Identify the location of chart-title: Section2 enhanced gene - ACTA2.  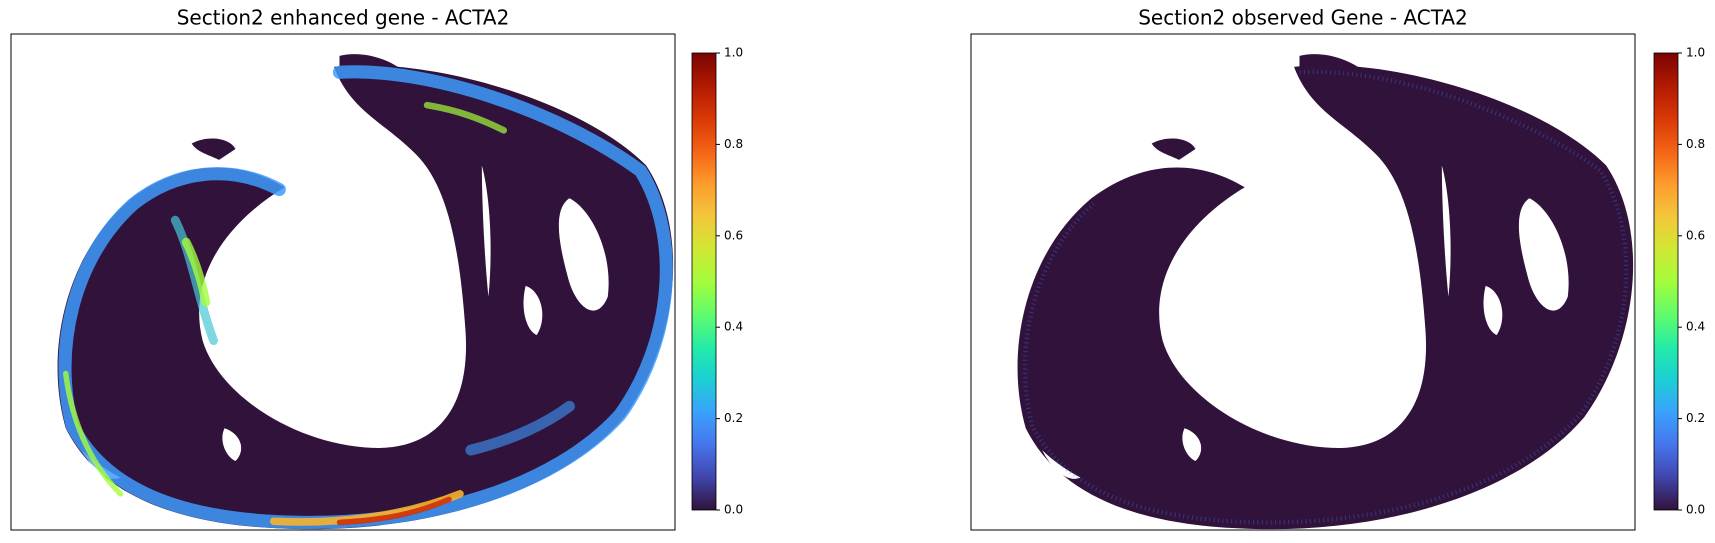
(343, 18).